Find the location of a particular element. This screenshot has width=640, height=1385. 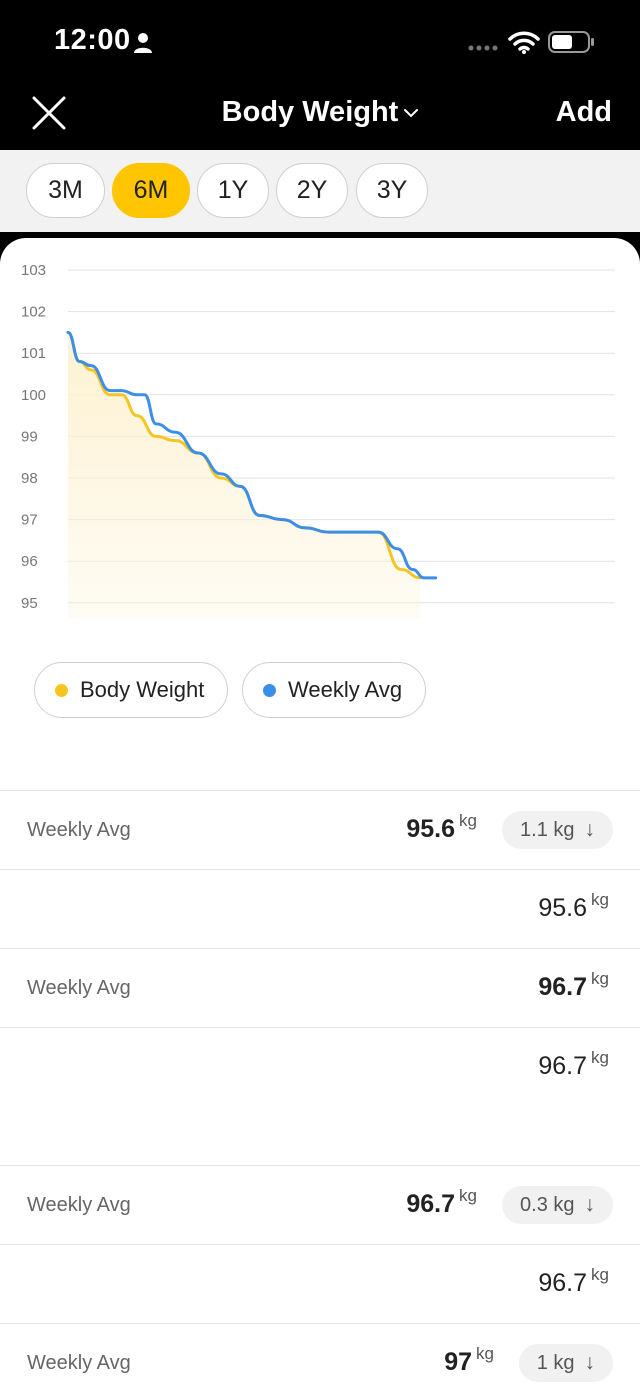

range-6m-button: 6M is located at coordinates (151, 190).